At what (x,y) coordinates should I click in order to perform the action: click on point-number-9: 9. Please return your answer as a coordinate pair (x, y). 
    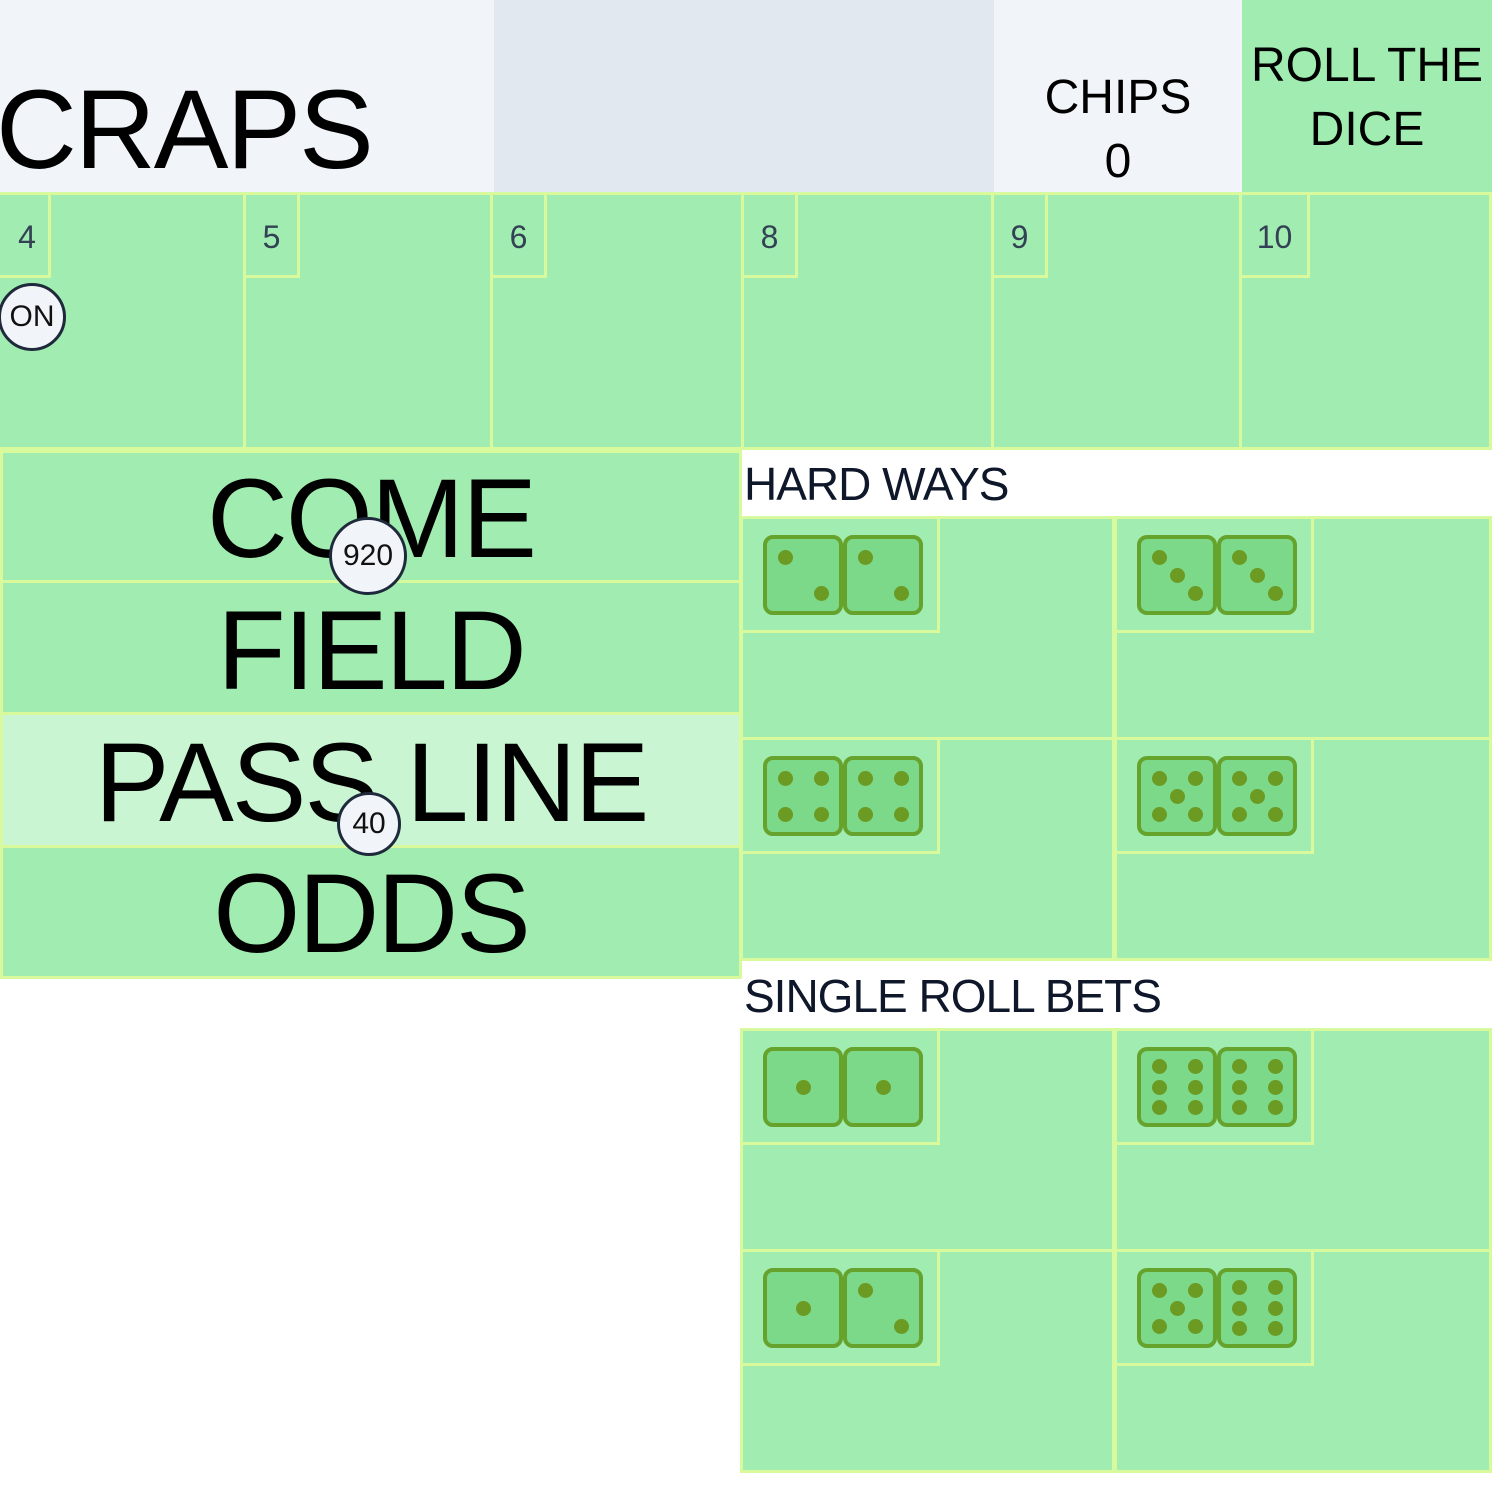
    Looking at the image, I should click on (1019, 235).